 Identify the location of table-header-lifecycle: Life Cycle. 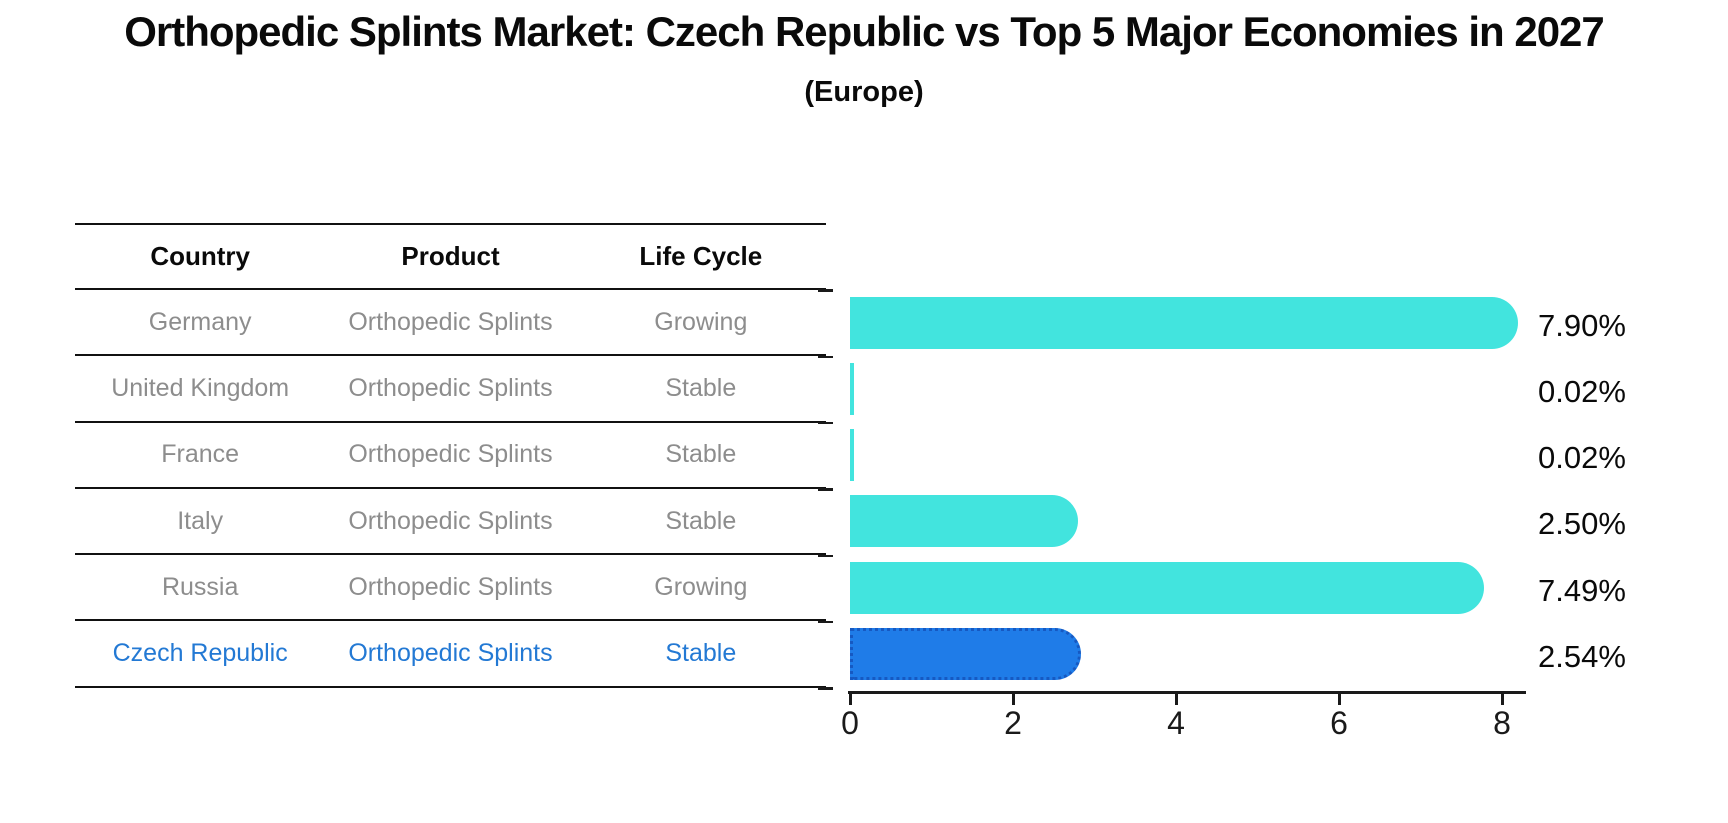
(701, 256).